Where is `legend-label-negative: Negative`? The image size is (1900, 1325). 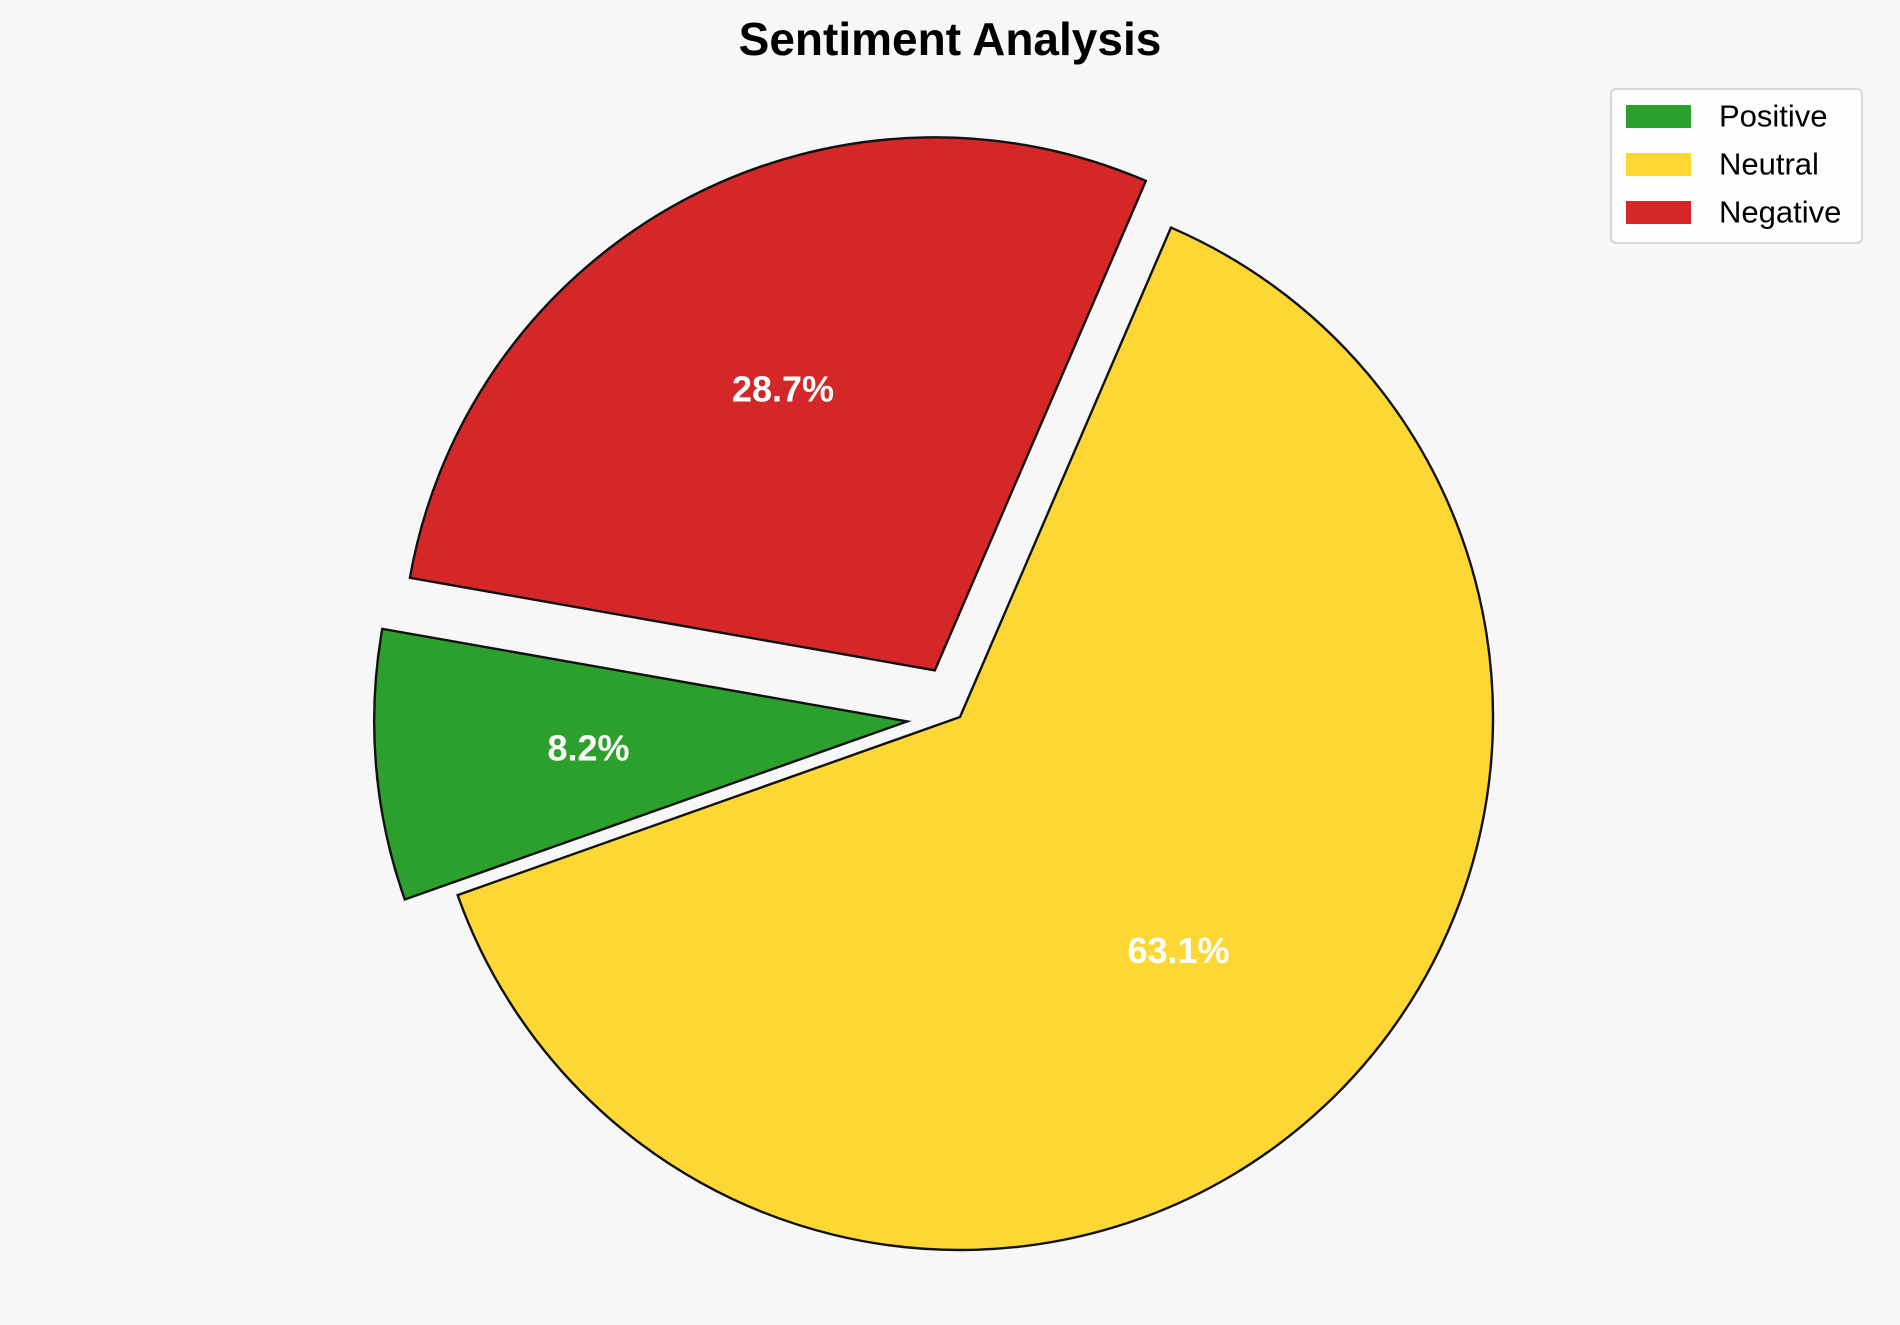
legend-label-negative: Negative is located at coordinates (1780, 212).